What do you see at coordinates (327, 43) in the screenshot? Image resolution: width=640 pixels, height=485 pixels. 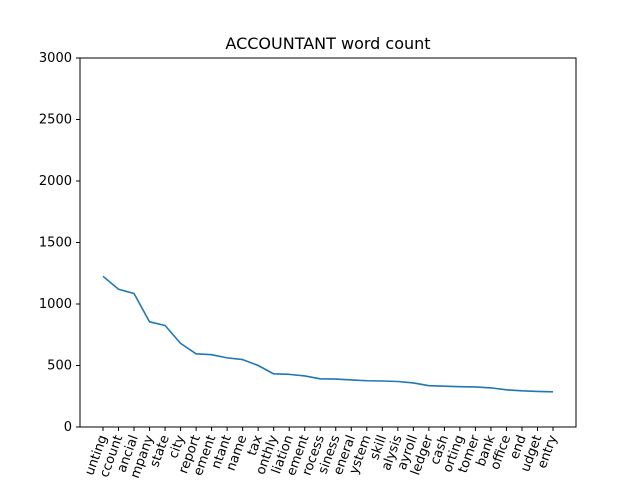 I see `chart-title: ACCOUNTANT word count` at bounding box center [327, 43].